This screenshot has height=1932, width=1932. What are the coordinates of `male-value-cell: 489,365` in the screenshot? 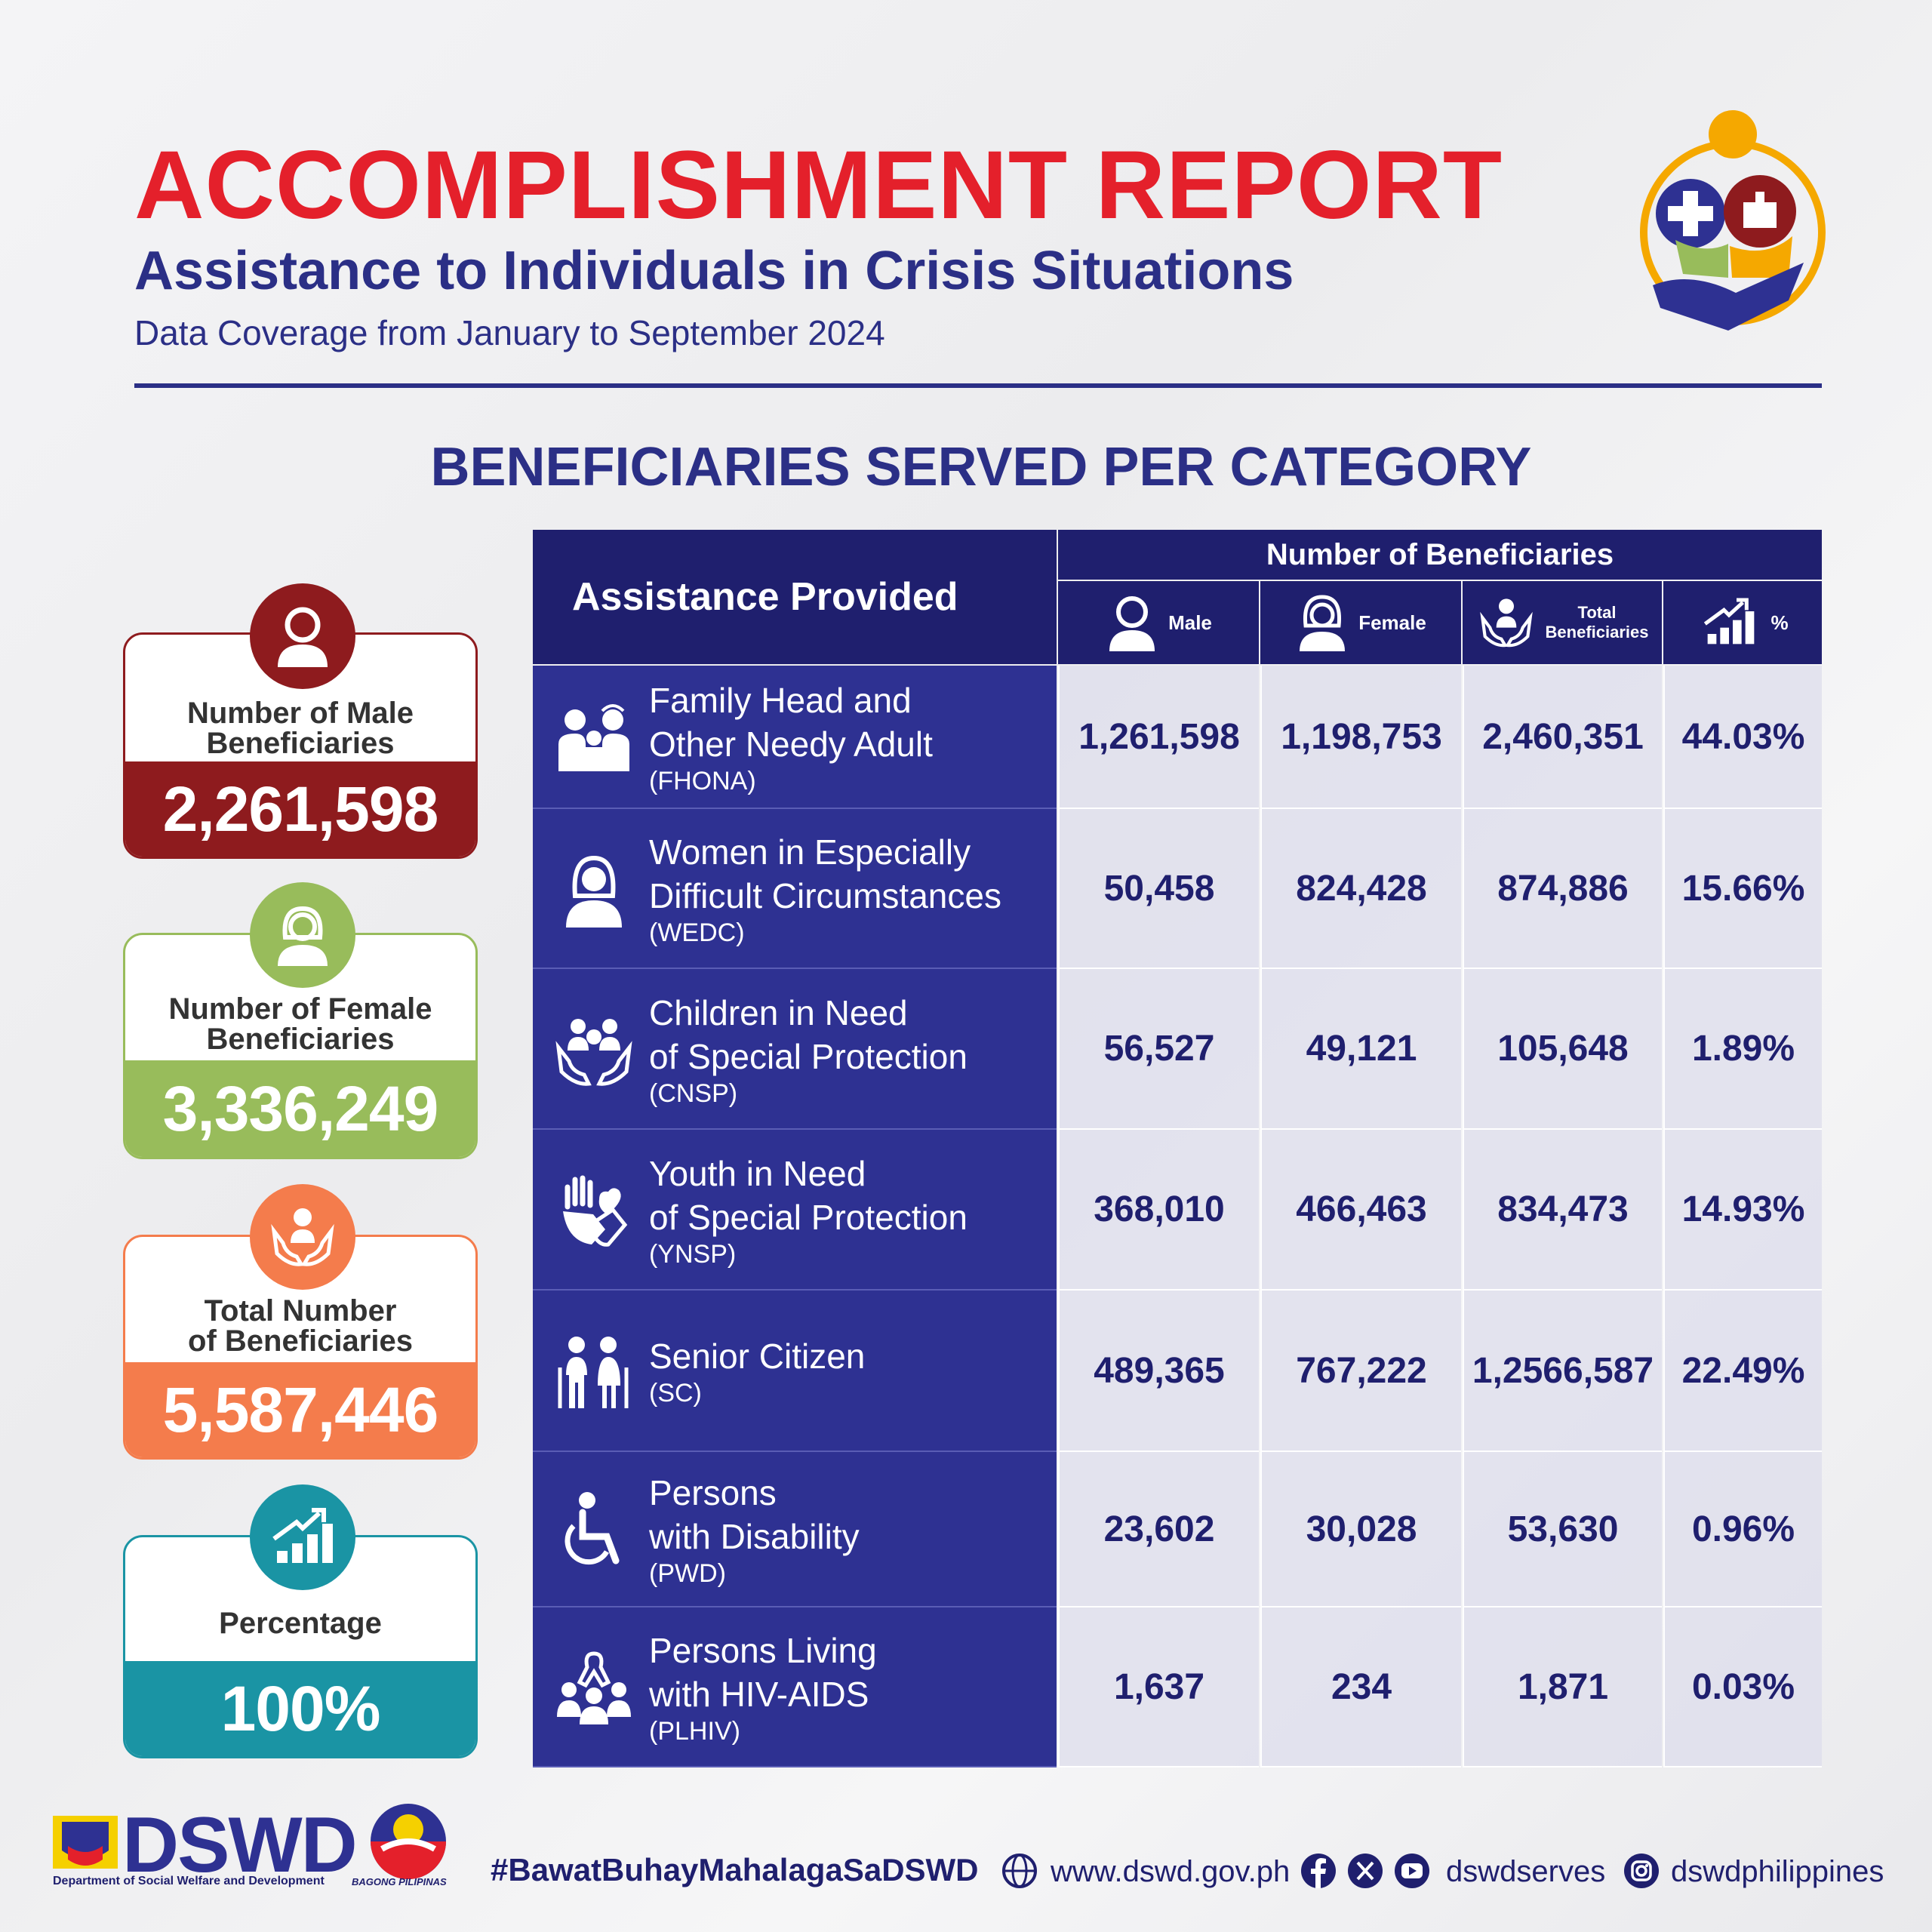 It's located at (1158, 1371).